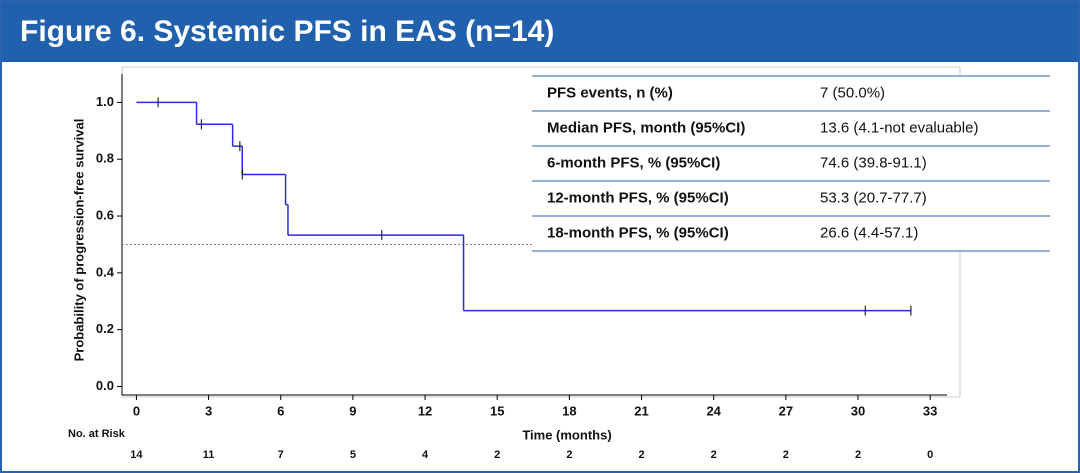 The image size is (1080, 473). I want to click on x-tick-label: 6, so click(280, 410).